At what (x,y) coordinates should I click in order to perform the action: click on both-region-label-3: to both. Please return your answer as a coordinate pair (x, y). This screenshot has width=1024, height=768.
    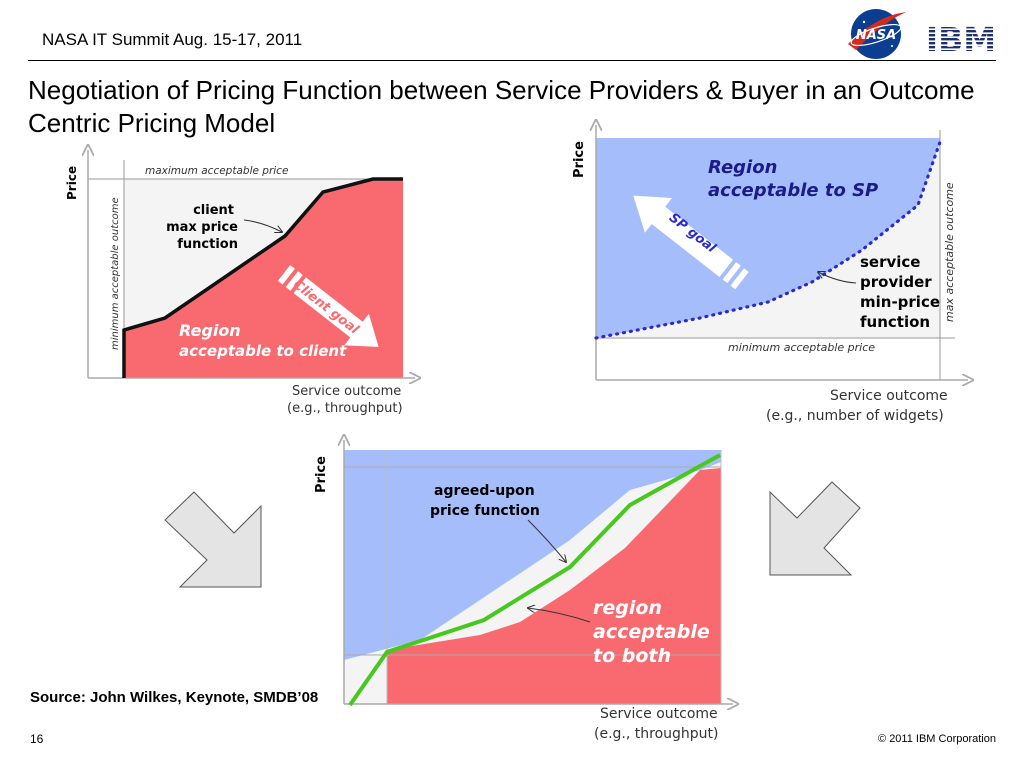
    Looking at the image, I should click on (632, 656).